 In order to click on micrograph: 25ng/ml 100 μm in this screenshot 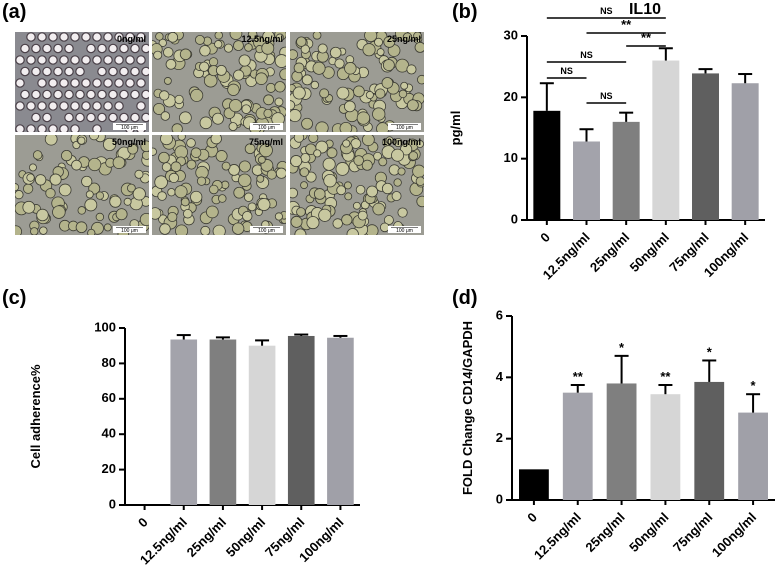, I will do `click(357, 82)`.